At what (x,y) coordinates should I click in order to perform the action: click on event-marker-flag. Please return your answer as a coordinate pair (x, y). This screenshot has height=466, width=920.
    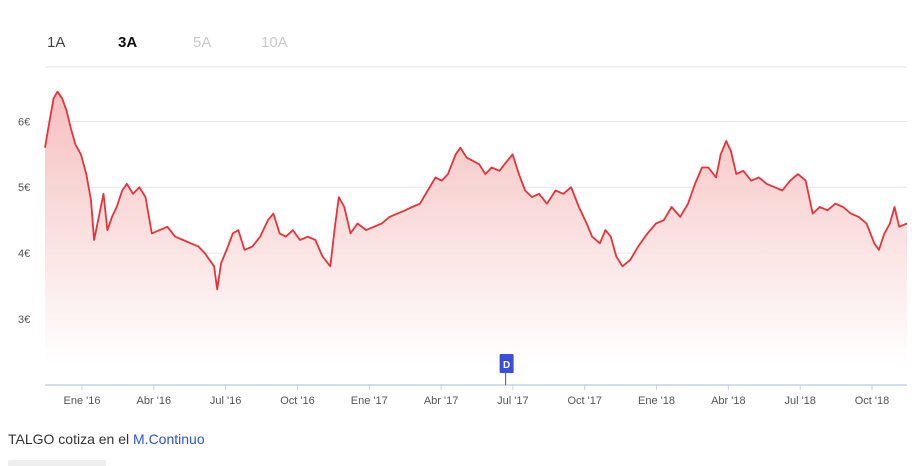
    Looking at the image, I should click on (506, 363).